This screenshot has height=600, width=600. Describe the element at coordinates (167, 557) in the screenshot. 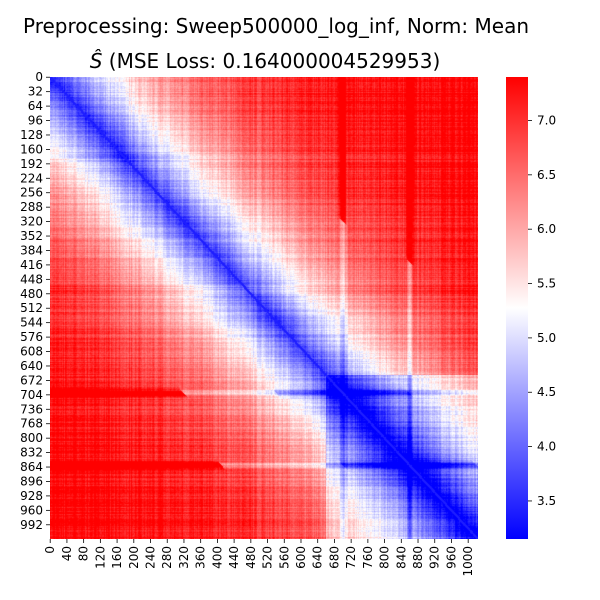

I see `x-tick-label: 280` at that location.